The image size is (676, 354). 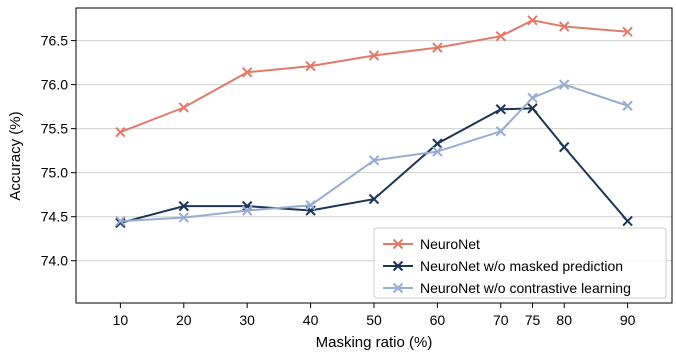 I want to click on legend-item: NeuroNet, so click(x=431, y=244).